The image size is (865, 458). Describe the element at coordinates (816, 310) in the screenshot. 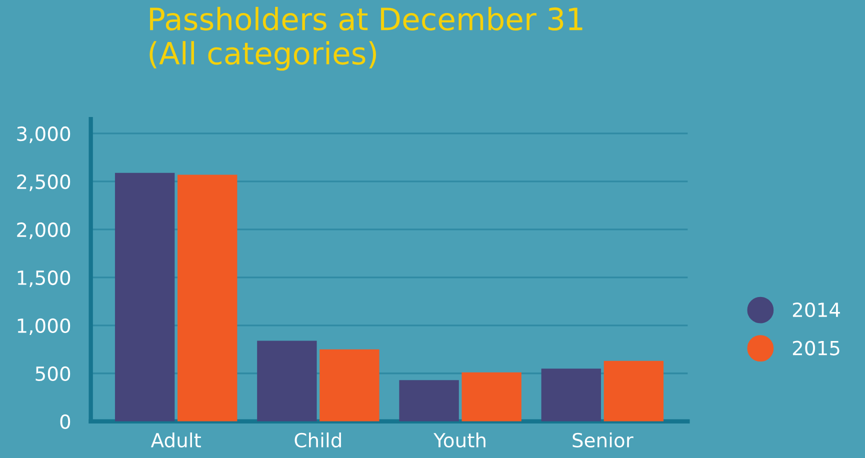

I see `legend-label: 2014` at that location.